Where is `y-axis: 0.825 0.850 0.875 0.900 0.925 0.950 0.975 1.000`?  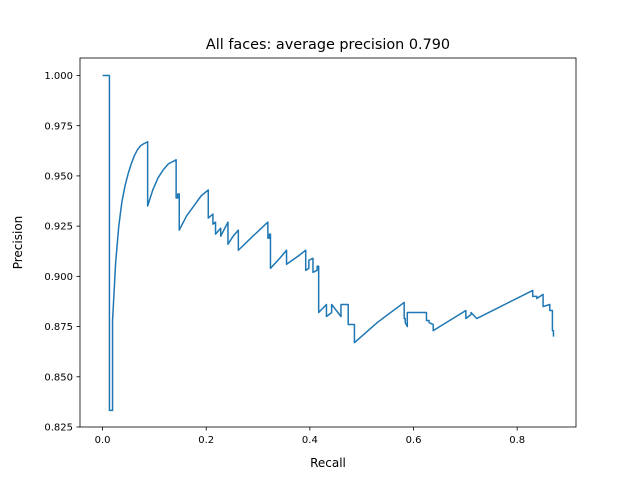
y-axis: 0.825 0.850 0.875 0.900 0.925 0.950 0.975 1.000 is located at coordinates (62, 252).